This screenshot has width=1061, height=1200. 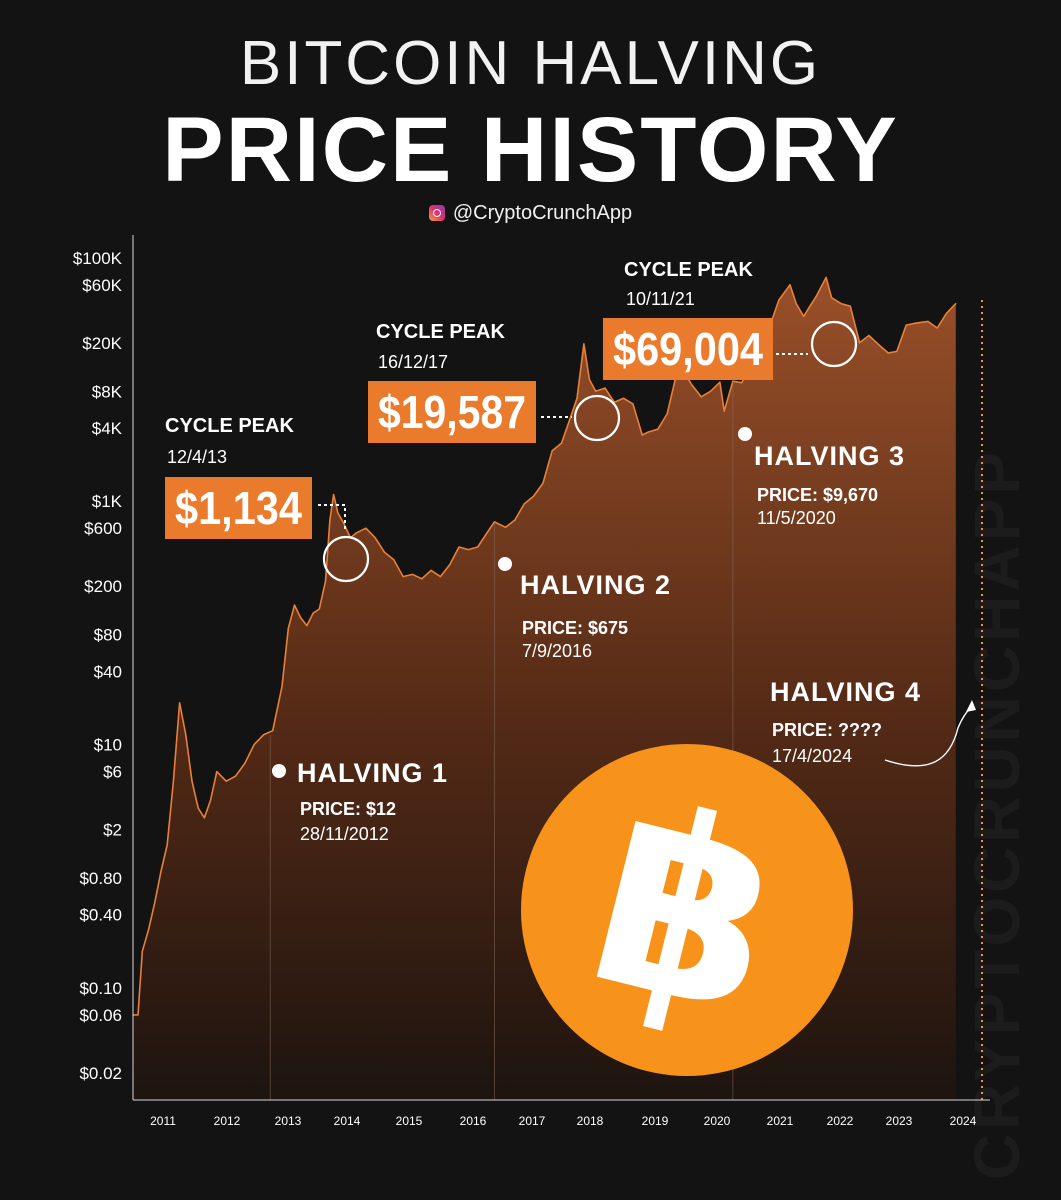 I want to click on halving-price: PRICE: $12, so click(x=348, y=809).